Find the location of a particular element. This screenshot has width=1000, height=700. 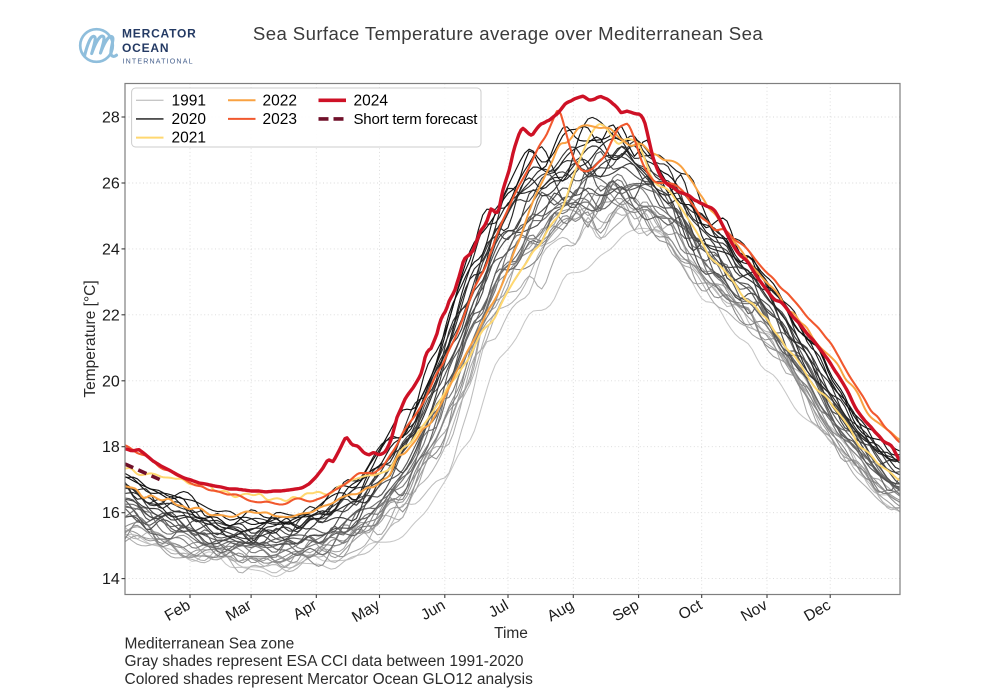

svg-text: 28 is located at coordinates (111, 118).